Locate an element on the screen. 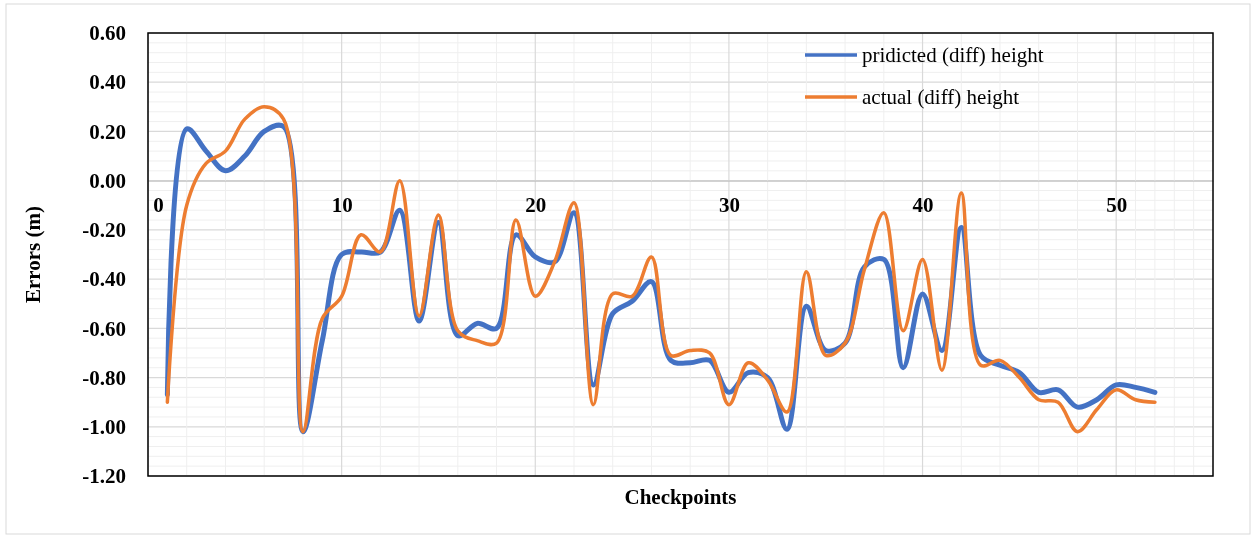 This screenshot has width=1256, height=538. y-tick-label: -0.60 is located at coordinates (104, 328).